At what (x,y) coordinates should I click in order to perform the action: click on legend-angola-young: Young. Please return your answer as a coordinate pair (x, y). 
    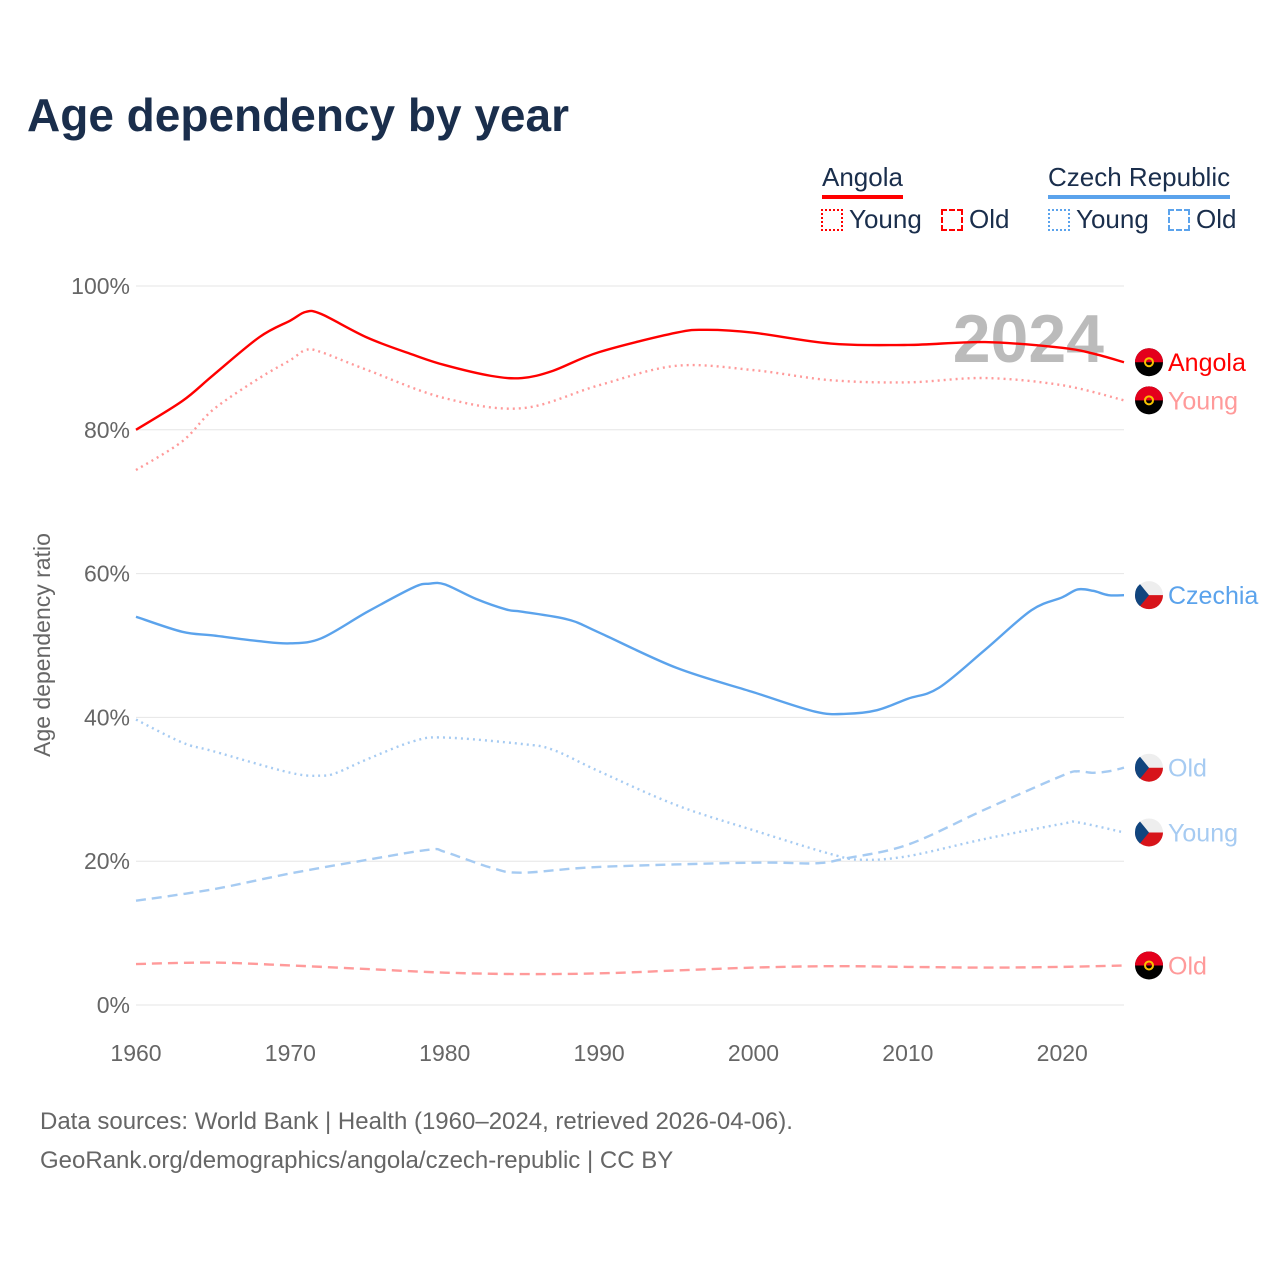
    Looking at the image, I should click on (871, 219).